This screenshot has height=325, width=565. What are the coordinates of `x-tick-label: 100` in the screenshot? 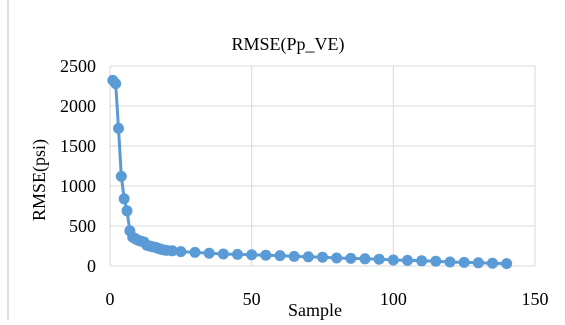 It's located at (393, 299).